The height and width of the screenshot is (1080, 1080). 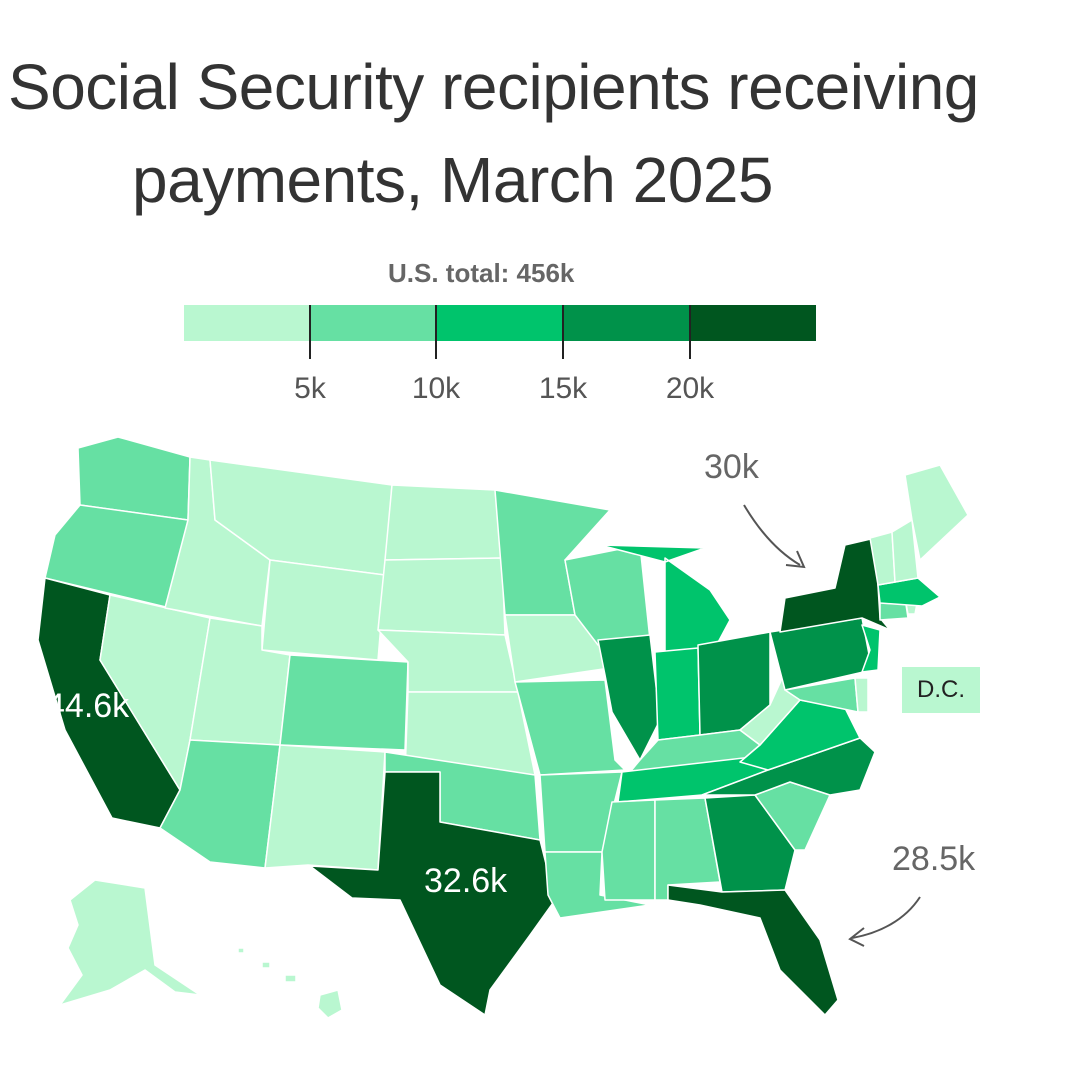 What do you see at coordinates (453, 180) in the screenshot?
I see `chart-title-line-2: payments, March 2025` at bounding box center [453, 180].